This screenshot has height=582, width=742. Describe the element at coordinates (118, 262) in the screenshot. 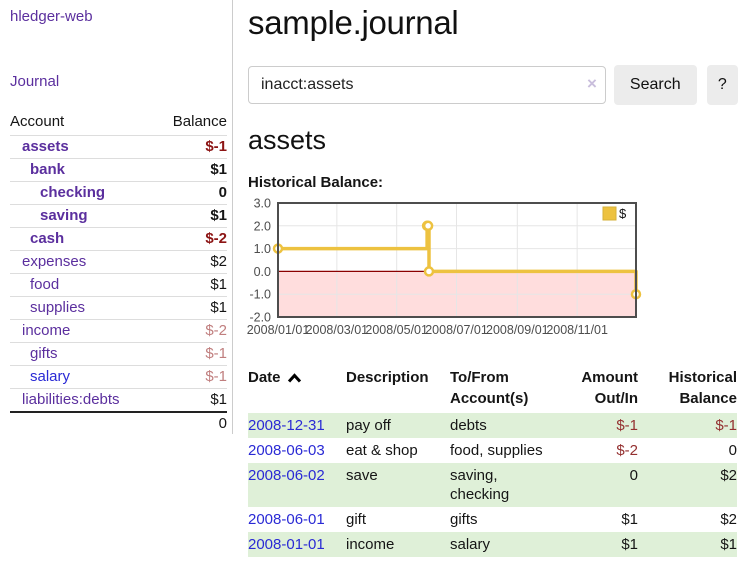

I see `account-row: expenses $2` at that location.